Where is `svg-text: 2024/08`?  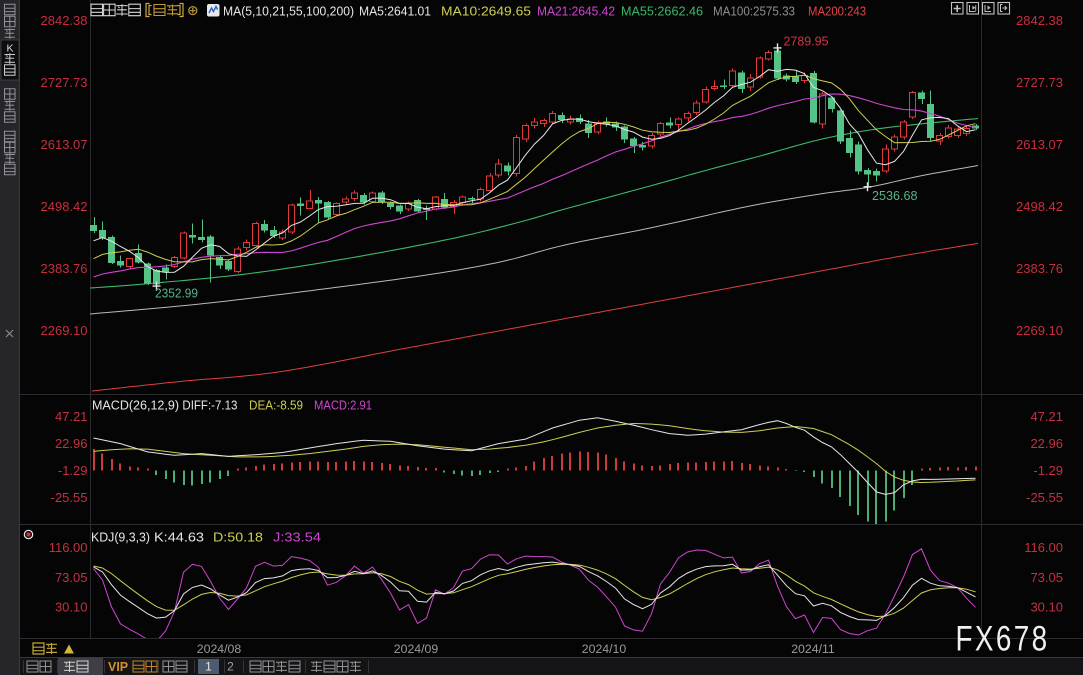
svg-text: 2024/08 is located at coordinates (219, 649).